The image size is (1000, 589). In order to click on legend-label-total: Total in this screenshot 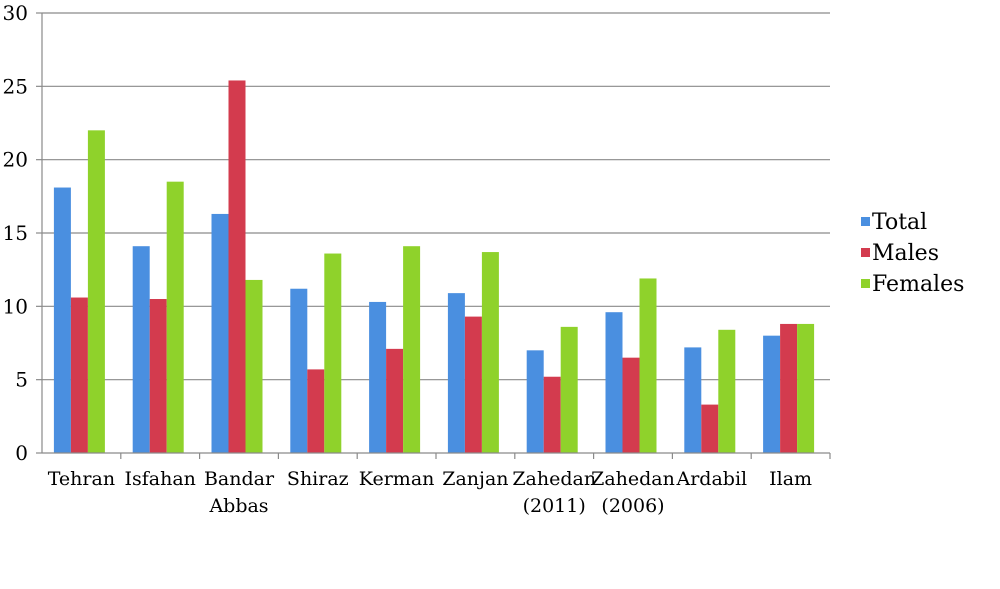, I will do `click(899, 222)`.